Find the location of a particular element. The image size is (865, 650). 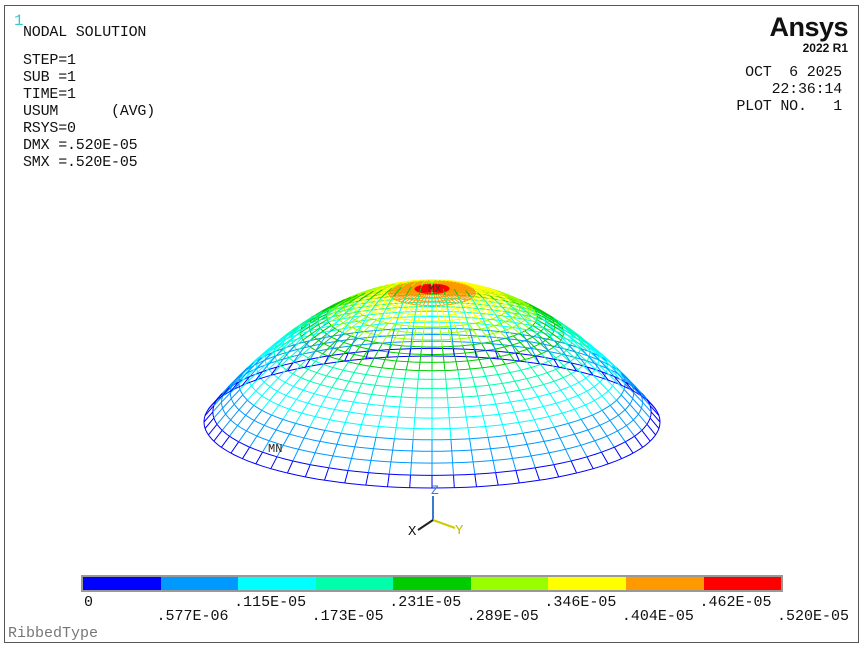

stamp-plot: PLOT NO. 1 is located at coordinates (789, 106).